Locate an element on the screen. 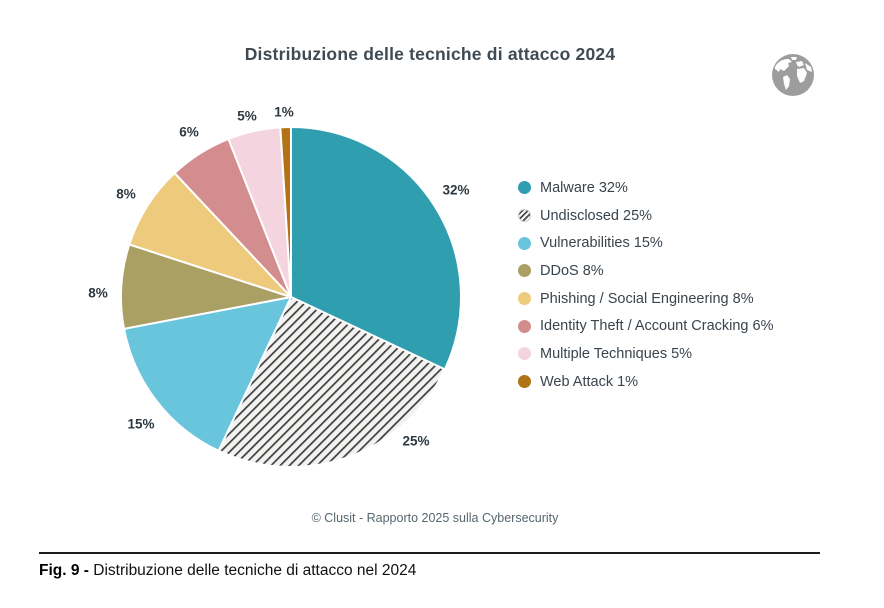 This screenshot has height=608, width=884. pie-value-label-phishing-social-engineering: 8% is located at coordinates (126, 194).